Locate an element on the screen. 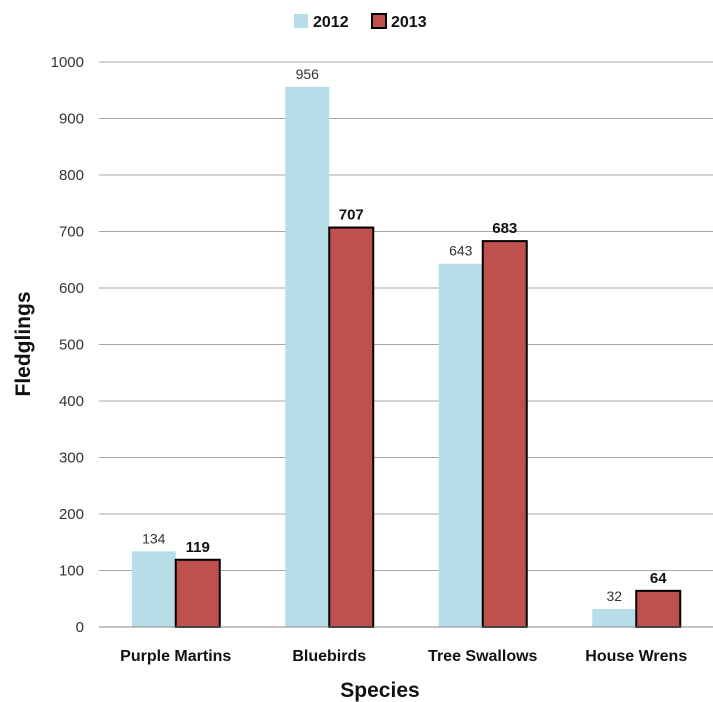 The height and width of the screenshot is (702, 713). bar-purple-martins-2012 is located at coordinates (153, 589).